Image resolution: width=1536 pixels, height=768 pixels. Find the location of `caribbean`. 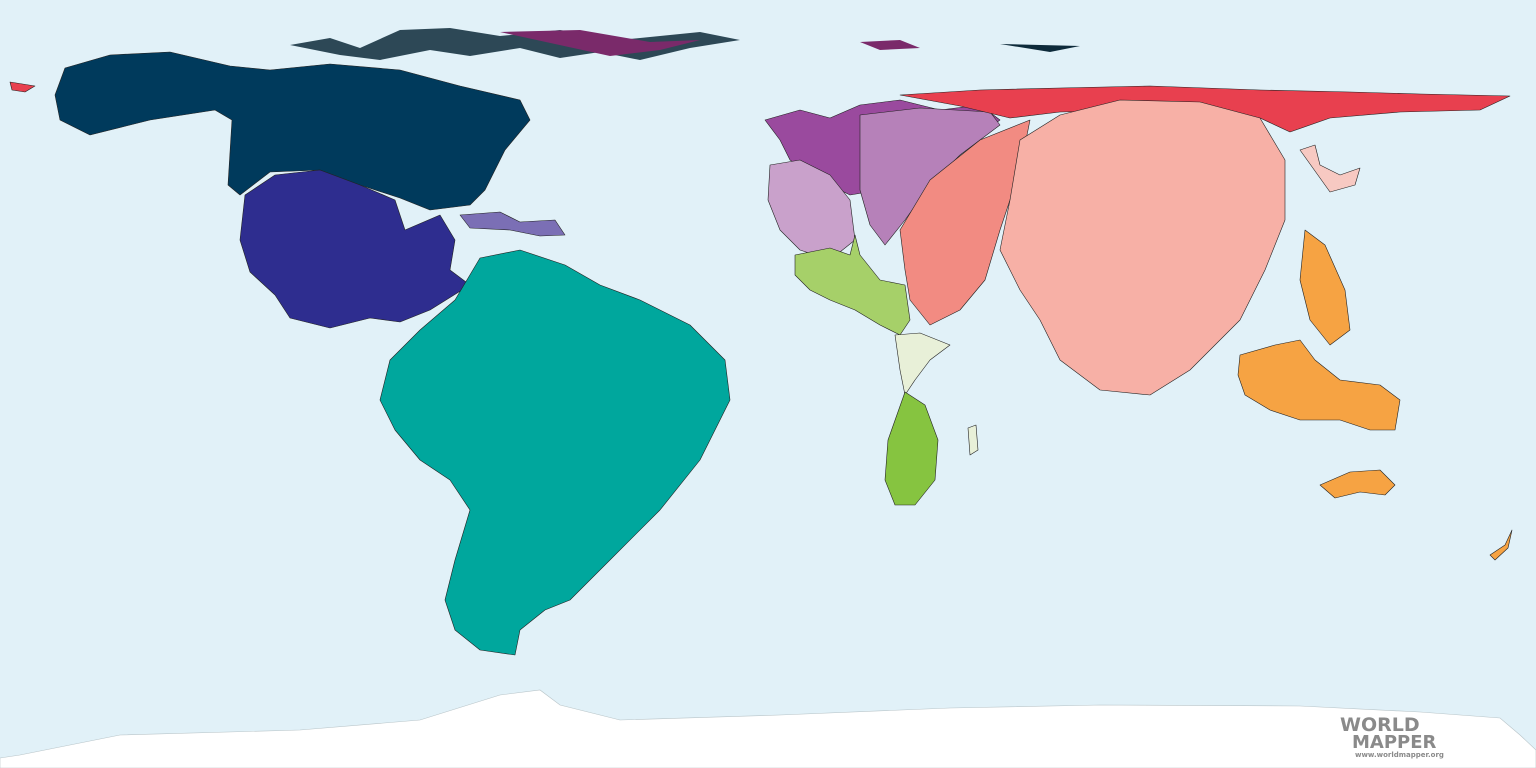

caribbean is located at coordinates (512, 224).